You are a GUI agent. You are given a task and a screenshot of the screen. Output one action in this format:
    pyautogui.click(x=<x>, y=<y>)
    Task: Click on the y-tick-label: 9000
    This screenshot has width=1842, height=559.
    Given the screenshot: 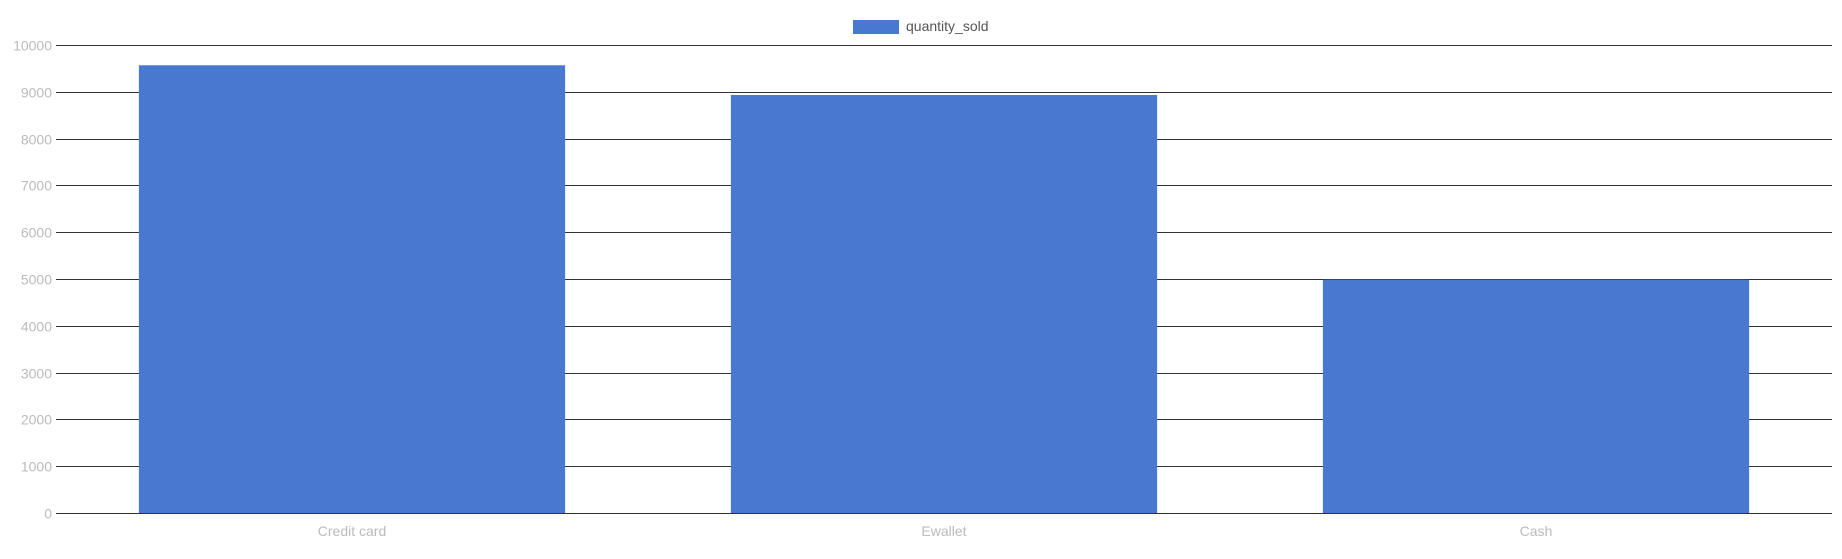 What is the action you would take?
    pyautogui.click(x=36, y=93)
    